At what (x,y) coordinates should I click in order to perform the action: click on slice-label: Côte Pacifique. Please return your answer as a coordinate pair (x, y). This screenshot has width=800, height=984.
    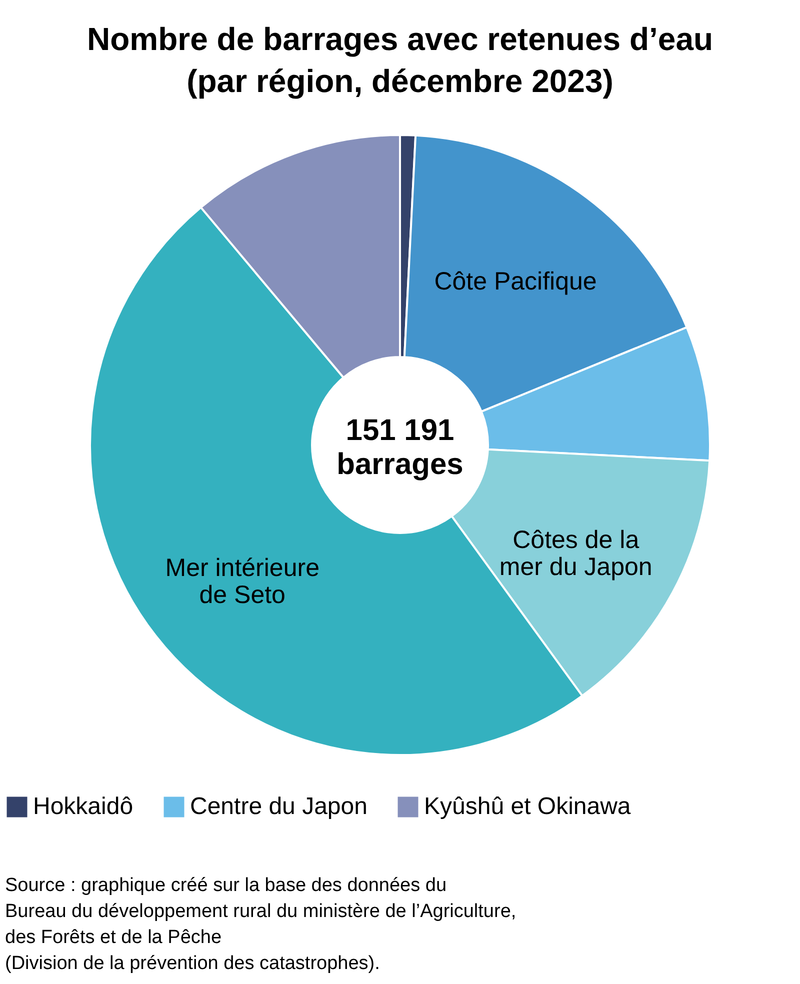
    Looking at the image, I should click on (515, 282).